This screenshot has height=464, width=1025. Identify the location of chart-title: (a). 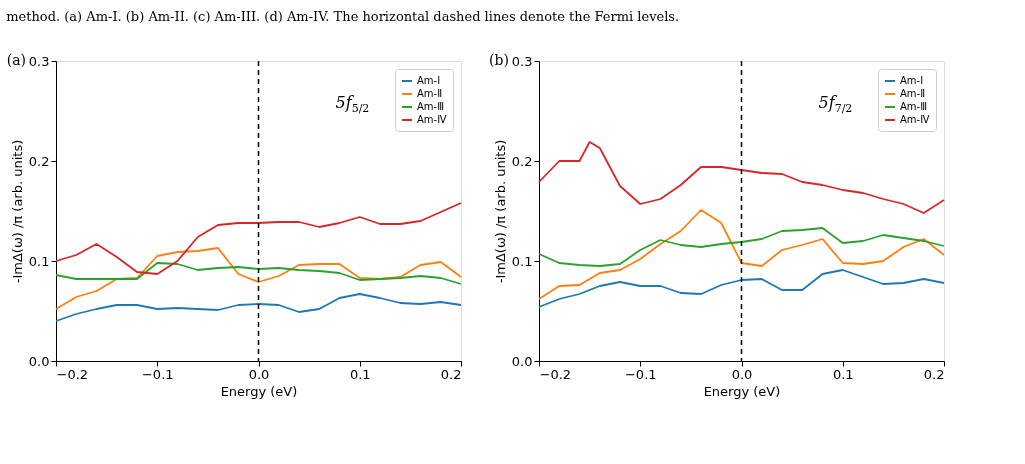
(16, 60).